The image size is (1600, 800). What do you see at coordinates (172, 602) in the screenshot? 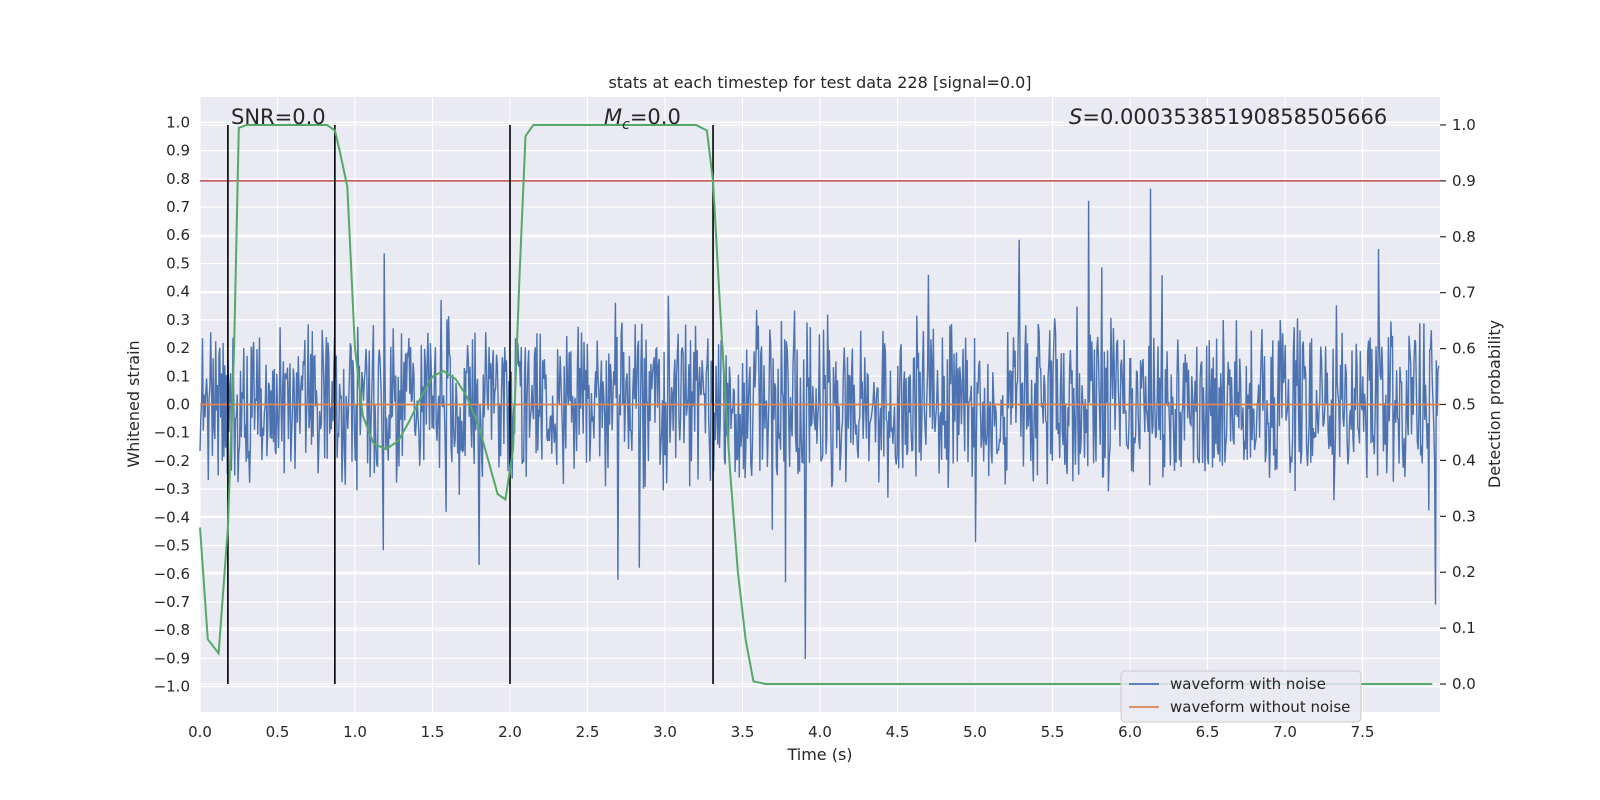
I see `y-tick-label: −0.7` at bounding box center [172, 602].